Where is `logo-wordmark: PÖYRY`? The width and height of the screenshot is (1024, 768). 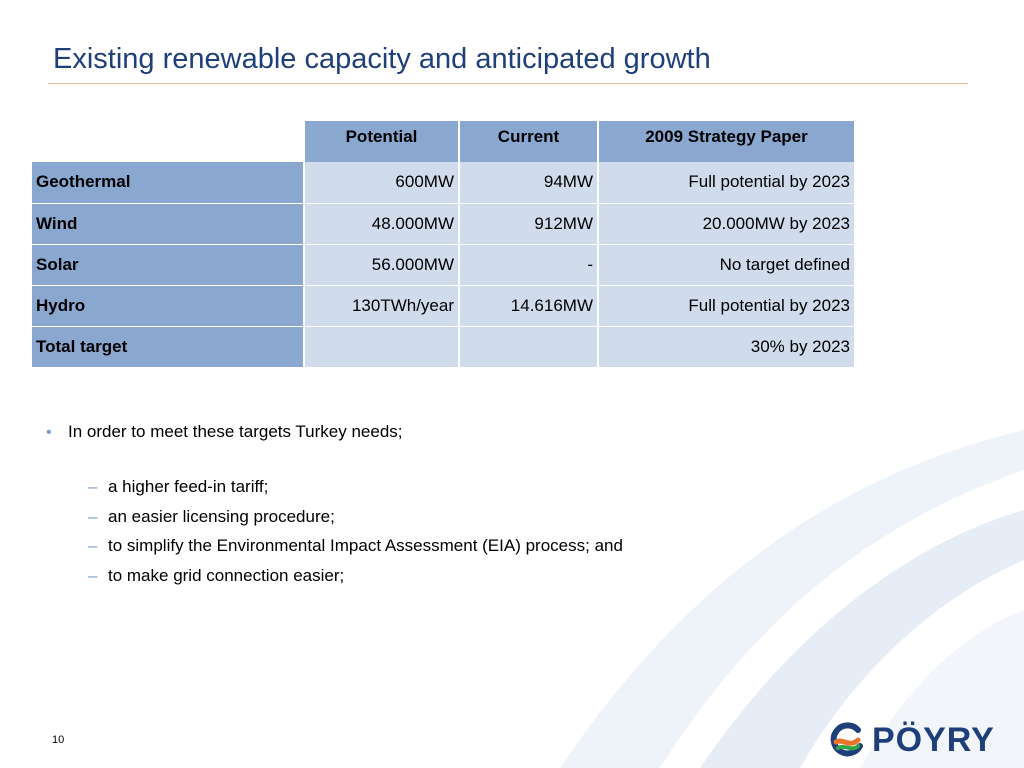 logo-wordmark: PÖYRY is located at coordinates (933, 740).